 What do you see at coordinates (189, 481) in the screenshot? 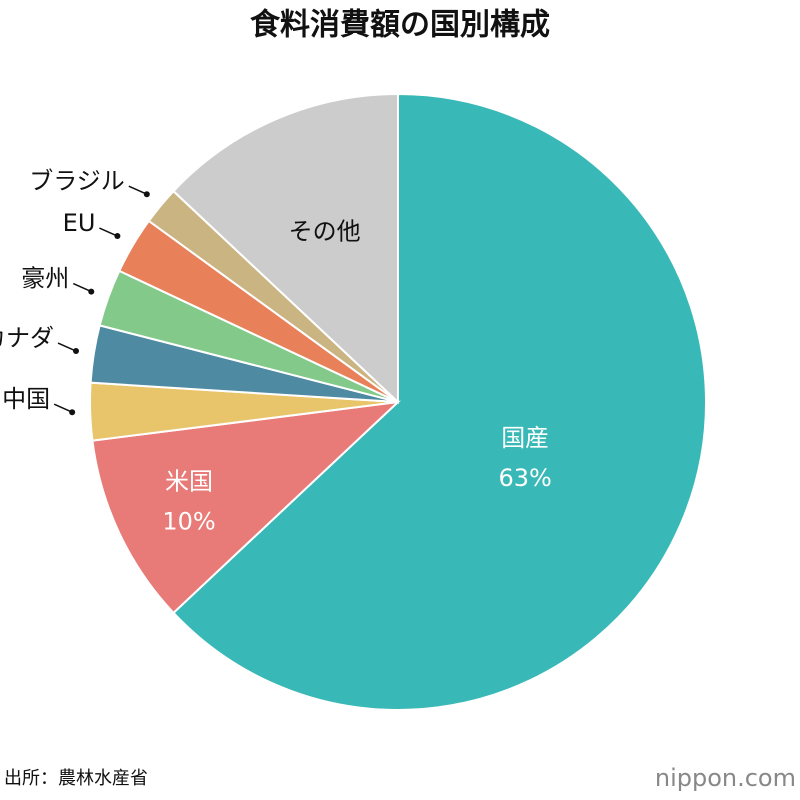
I see `slice-label: 米国` at bounding box center [189, 481].